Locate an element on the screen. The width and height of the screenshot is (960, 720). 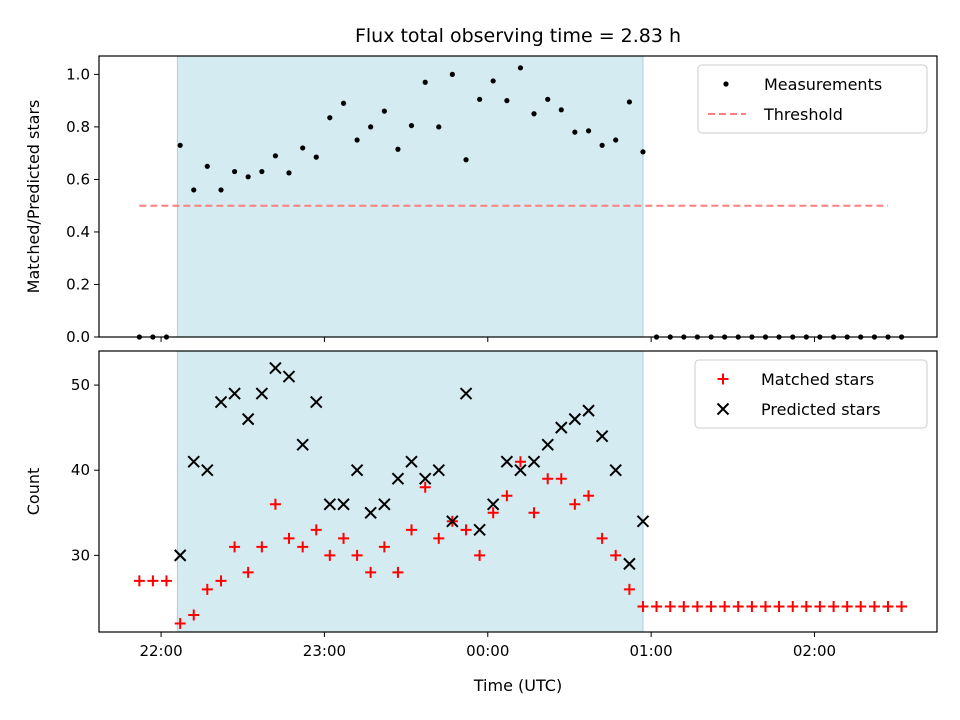
x-tick-label: 23:00 is located at coordinates (324, 651).